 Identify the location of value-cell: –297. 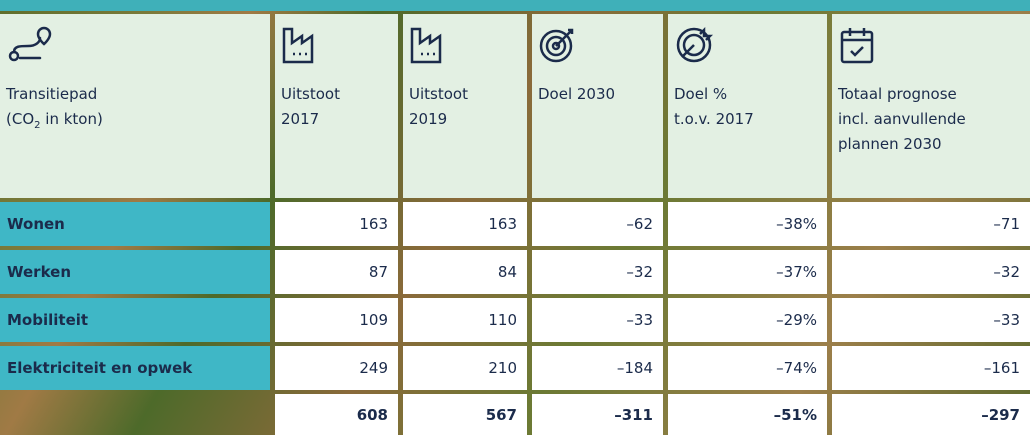
(931, 414).